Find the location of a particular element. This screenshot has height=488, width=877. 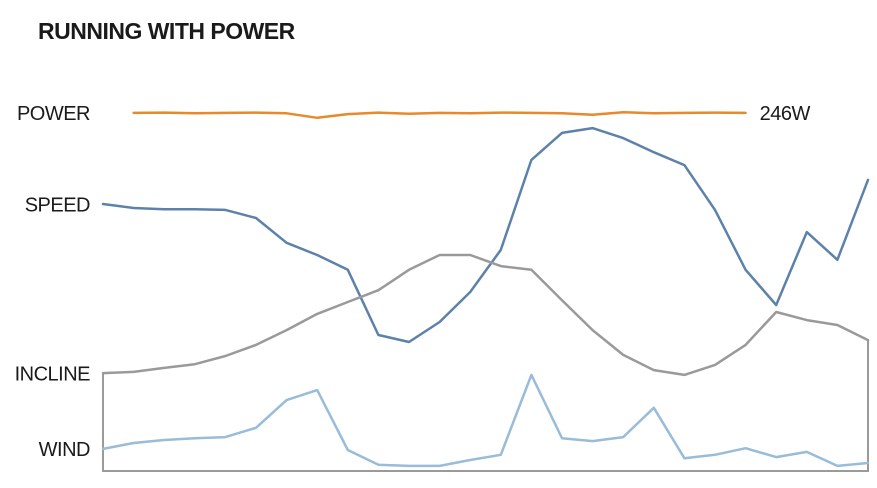

series-line is located at coordinates (439, 115).